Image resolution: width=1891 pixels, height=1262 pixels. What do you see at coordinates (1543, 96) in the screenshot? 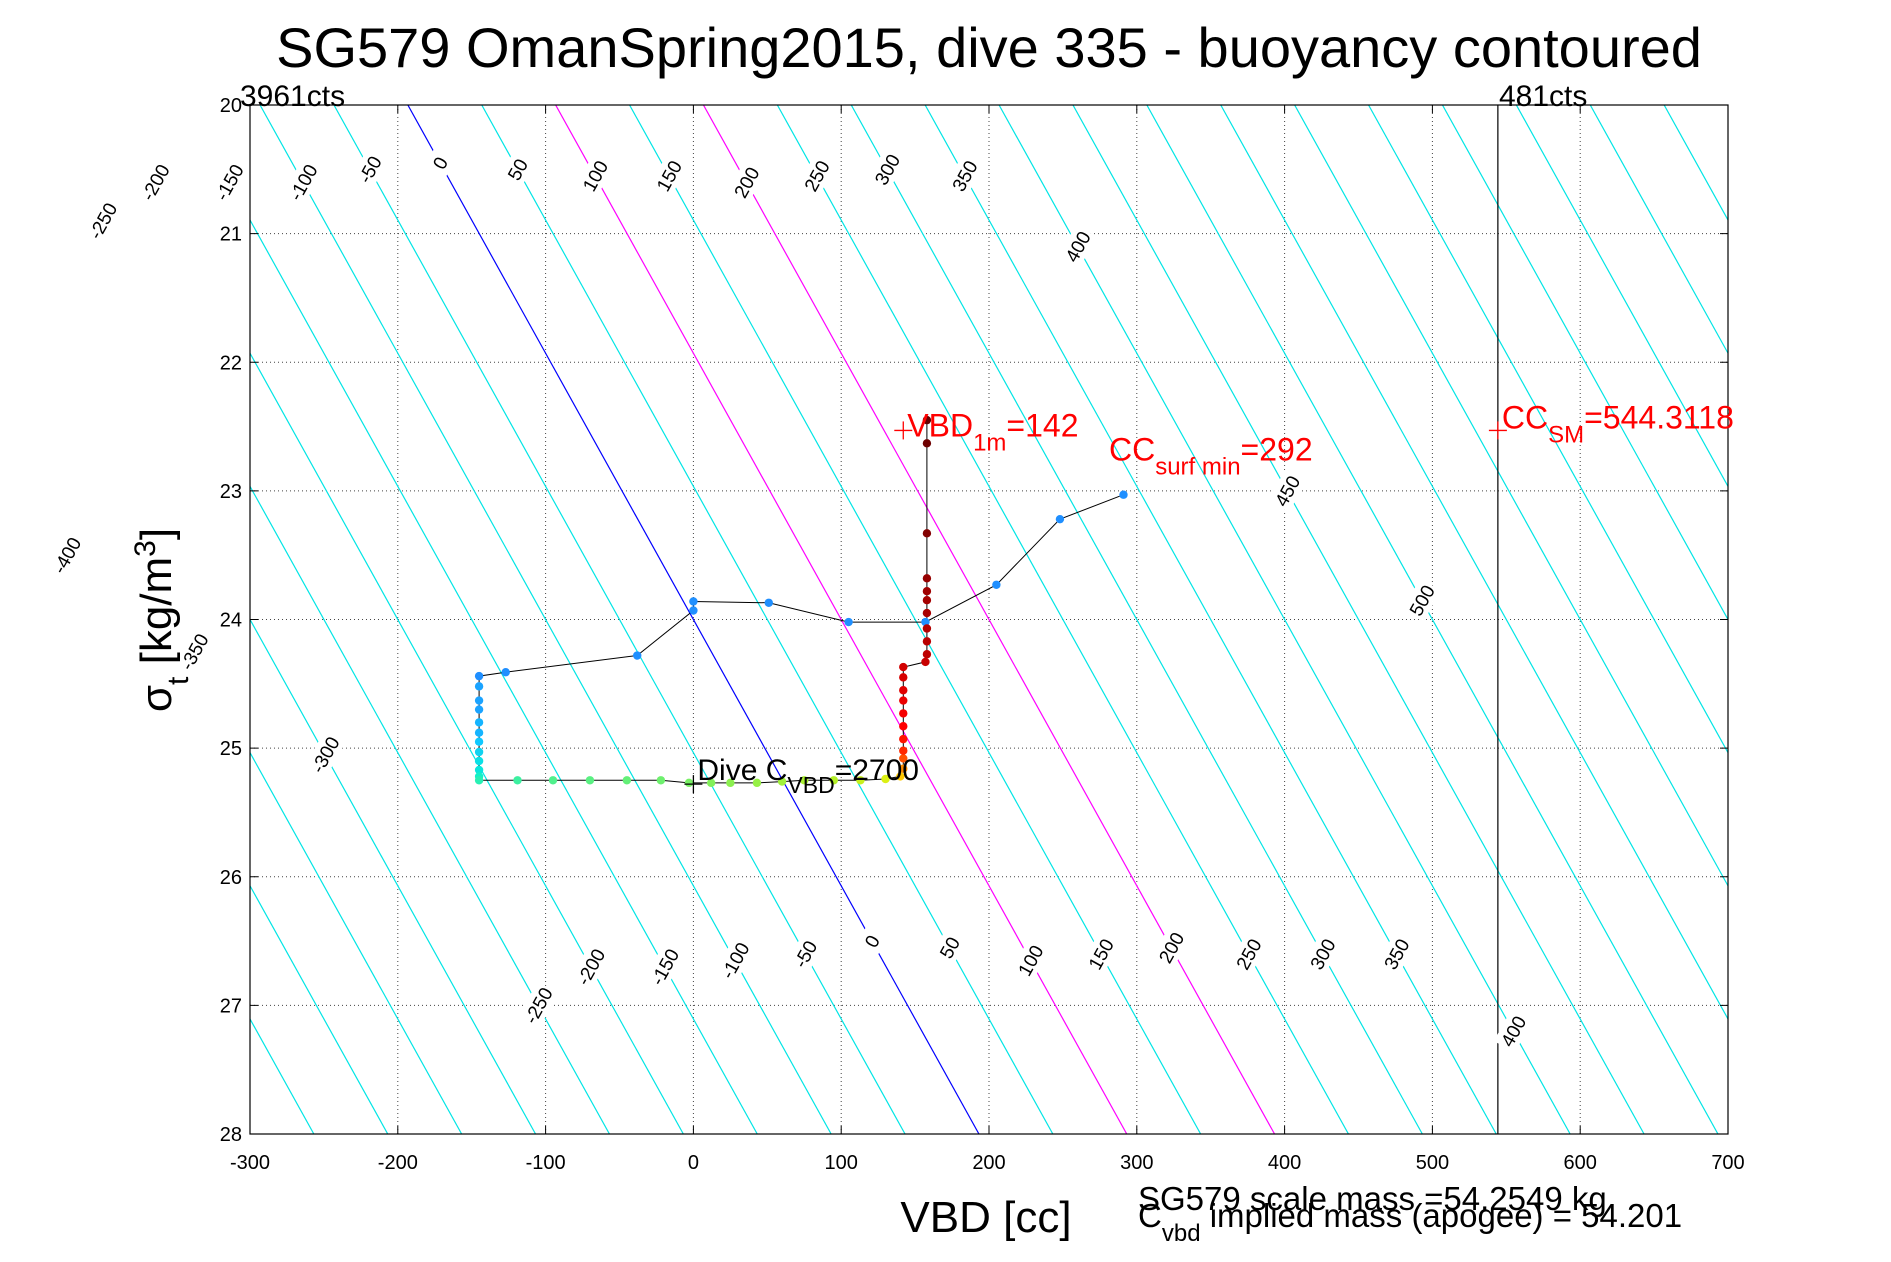
I see `top-right-counts: 481cts` at bounding box center [1543, 96].